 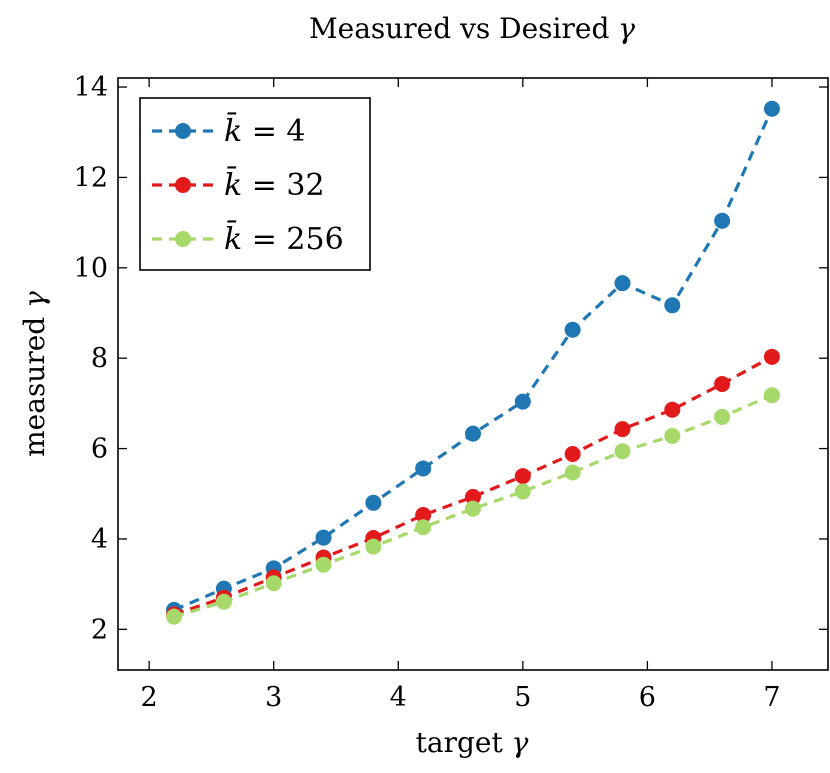 What do you see at coordinates (398, 697) in the screenshot?
I see `x-tick-label: 4` at bounding box center [398, 697].